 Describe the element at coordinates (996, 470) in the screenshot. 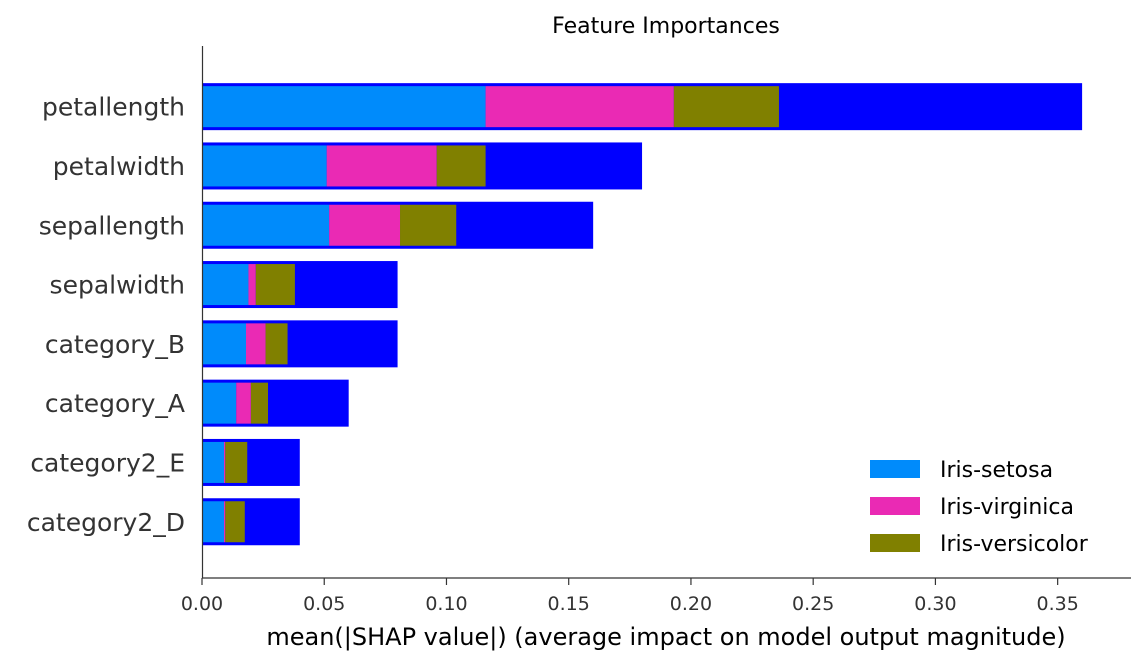

I see `legend-label-iris-setosa: Iris-setosa` at that location.